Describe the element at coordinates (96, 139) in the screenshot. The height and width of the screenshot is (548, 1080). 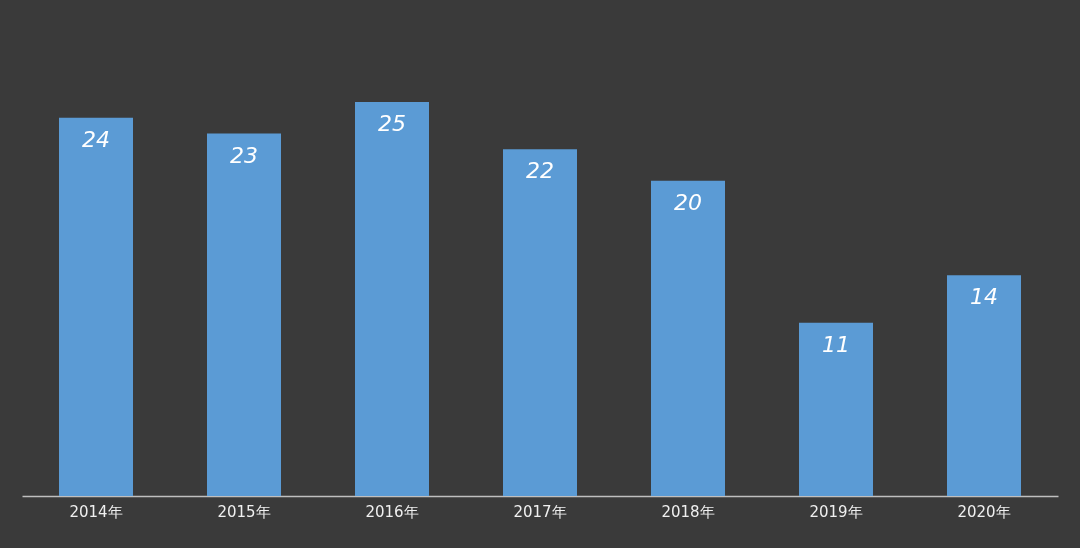
I see `data-label: 24` at that location.